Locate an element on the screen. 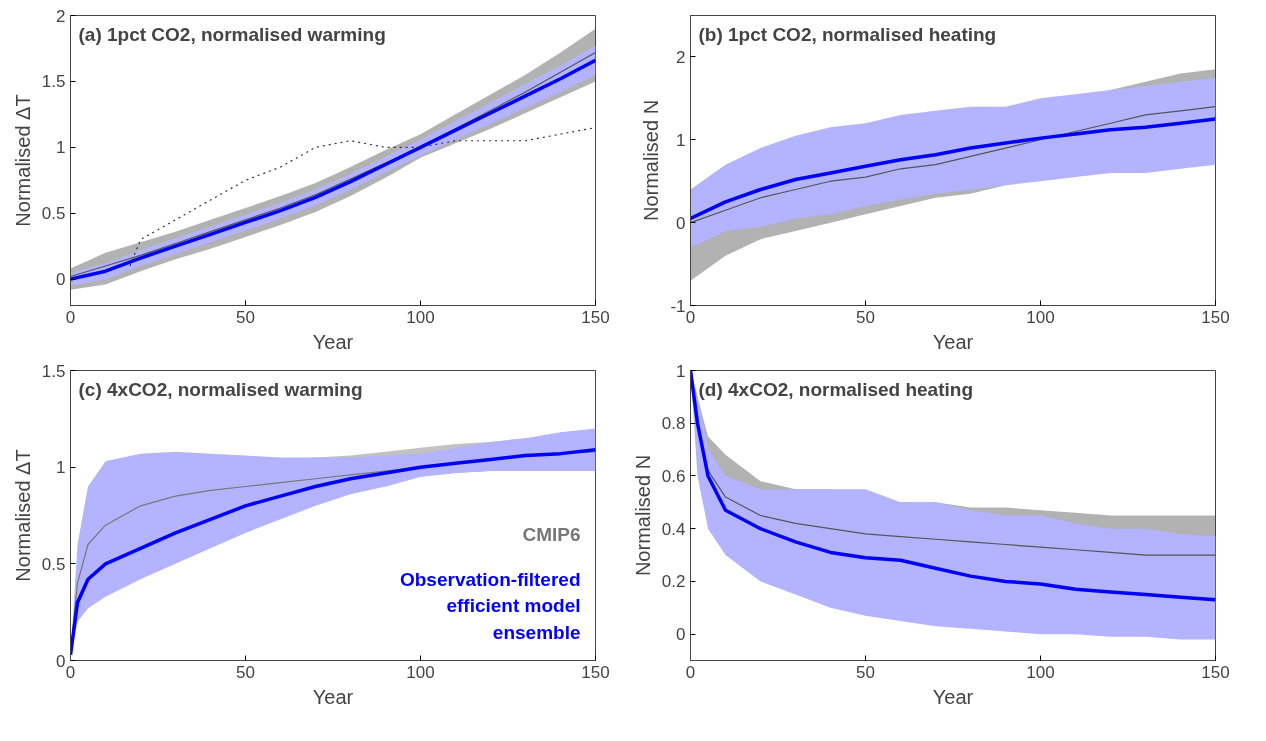  chart-title: (d) 4xCO2, normalised heating is located at coordinates (835, 389).